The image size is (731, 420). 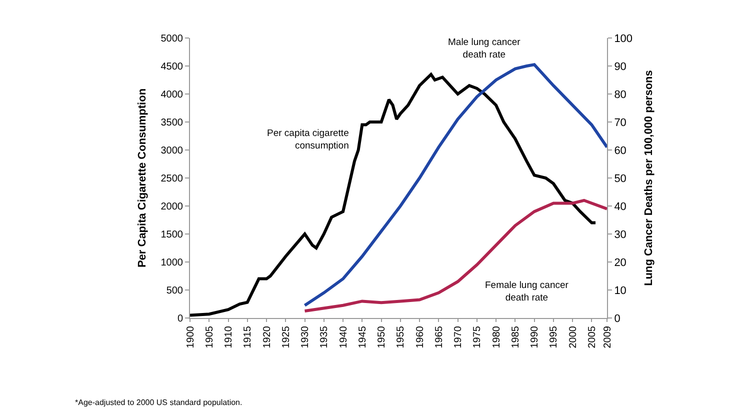 What do you see at coordinates (267, 337) in the screenshot?
I see `x-tick-label: 1920` at bounding box center [267, 337].